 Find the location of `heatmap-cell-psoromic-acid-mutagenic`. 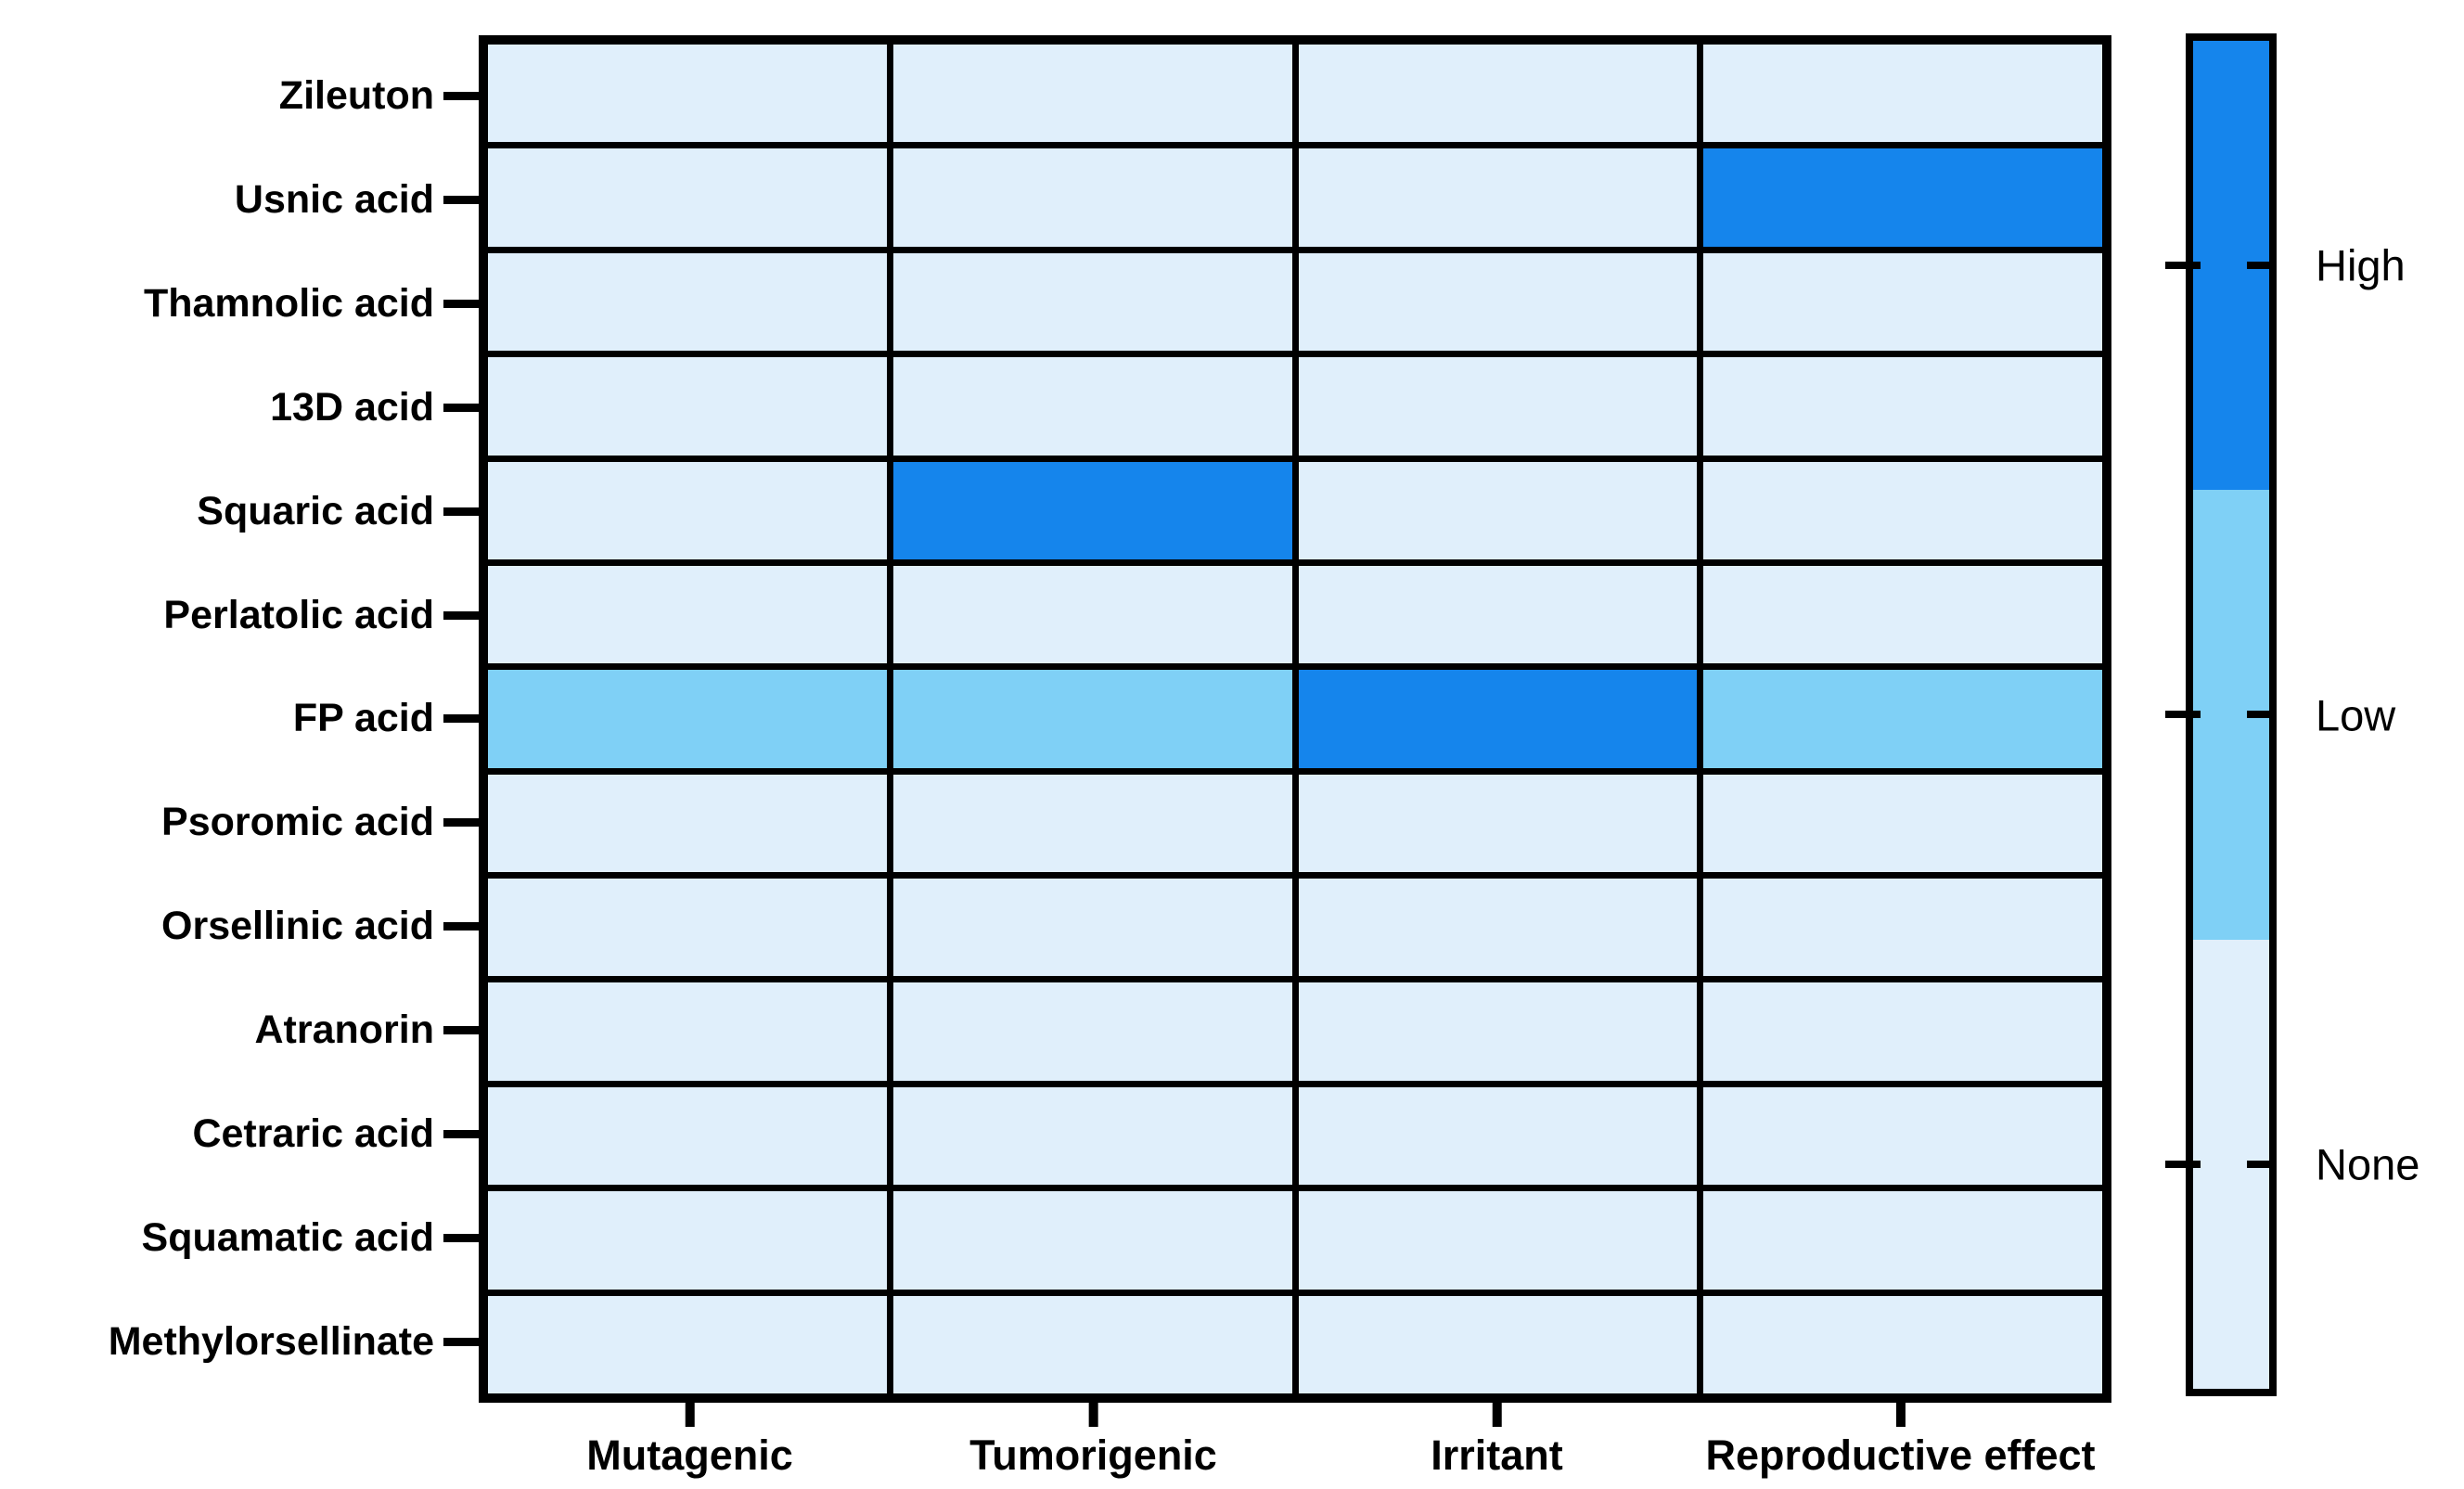

heatmap-cell-psoromic-acid-mutagenic is located at coordinates (687, 823).